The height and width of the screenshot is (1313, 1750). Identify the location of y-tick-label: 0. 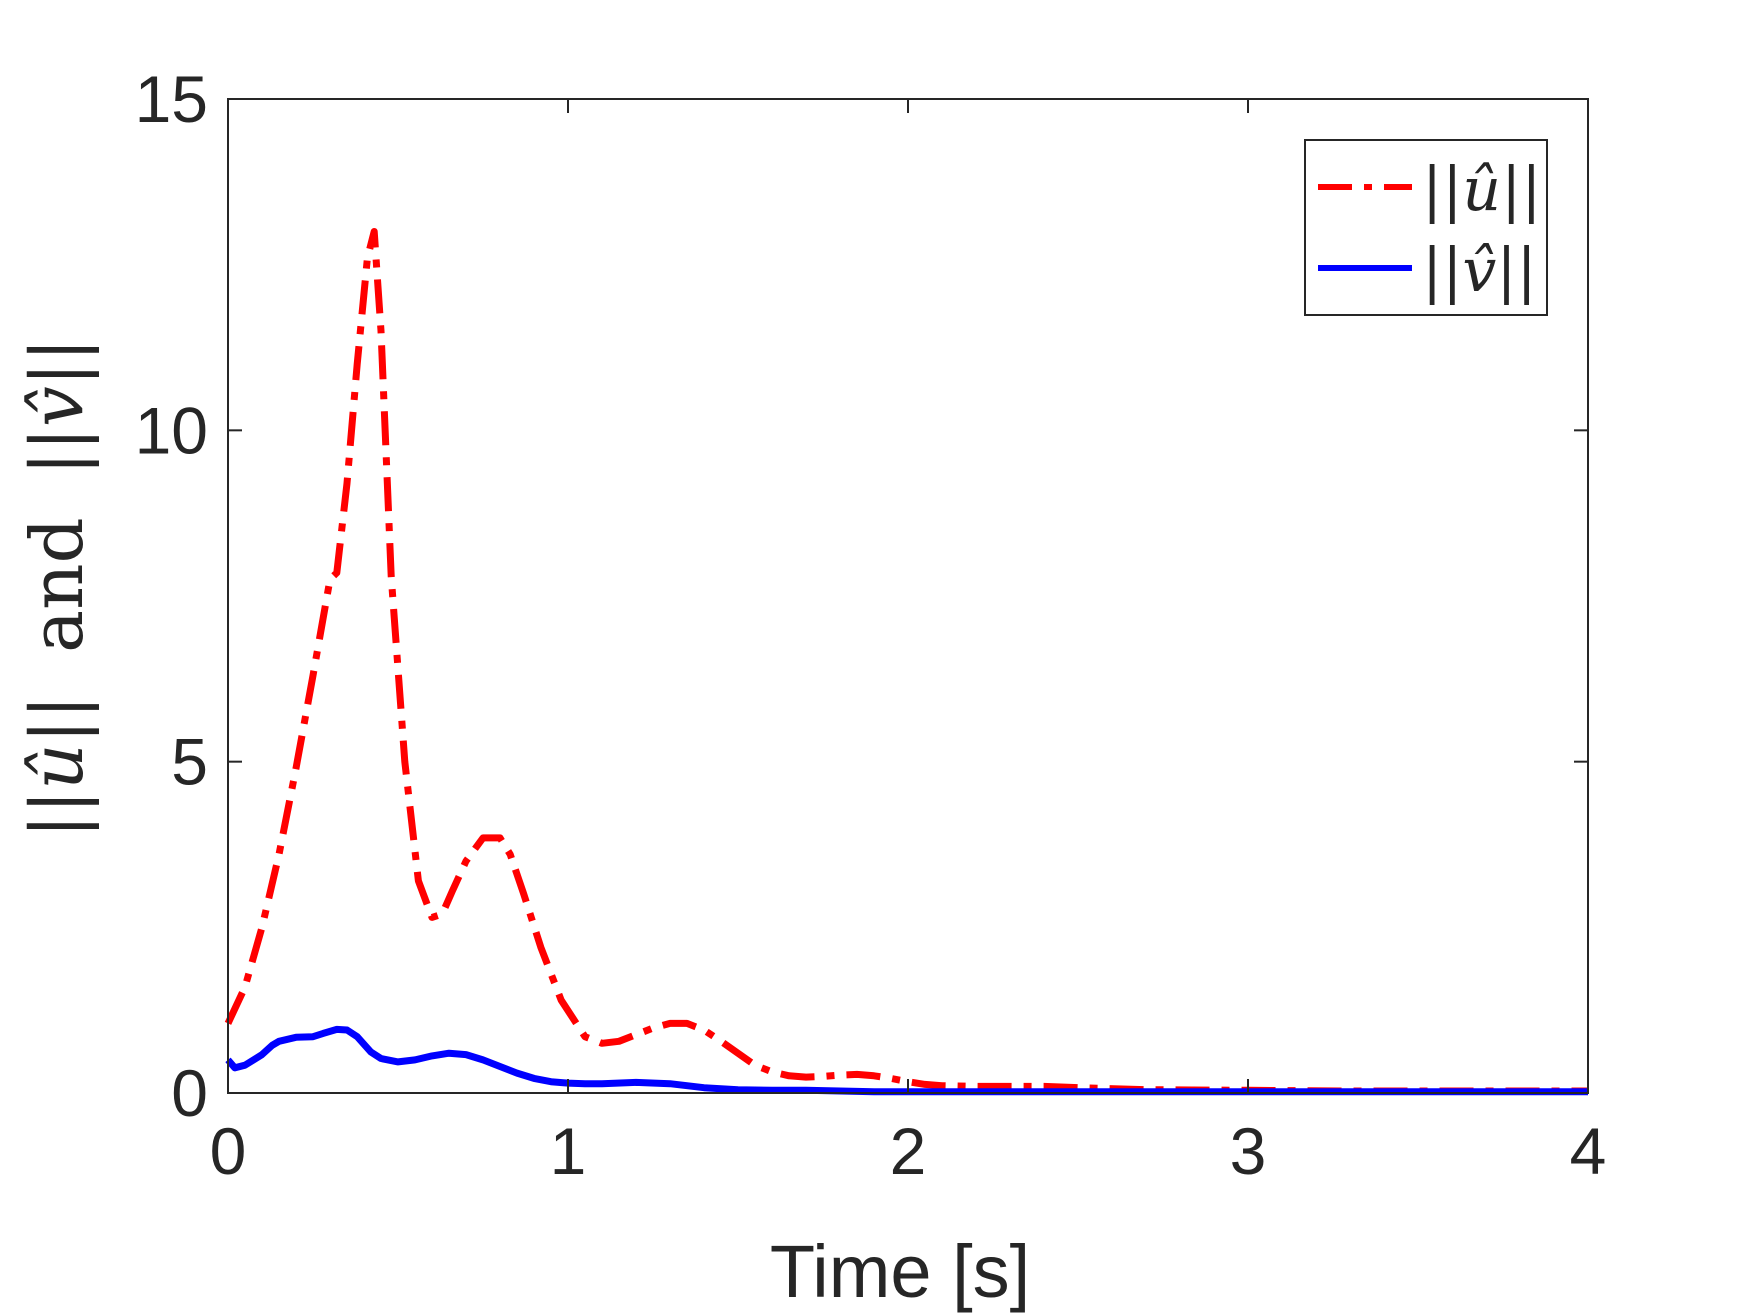
(189, 1093).